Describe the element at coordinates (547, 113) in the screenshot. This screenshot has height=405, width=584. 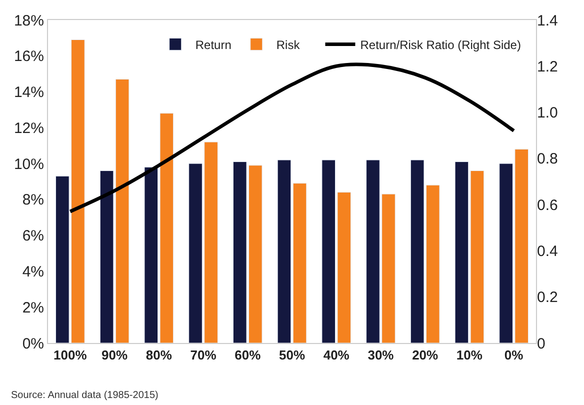
I see `y2-tick-label: 1.0` at that location.